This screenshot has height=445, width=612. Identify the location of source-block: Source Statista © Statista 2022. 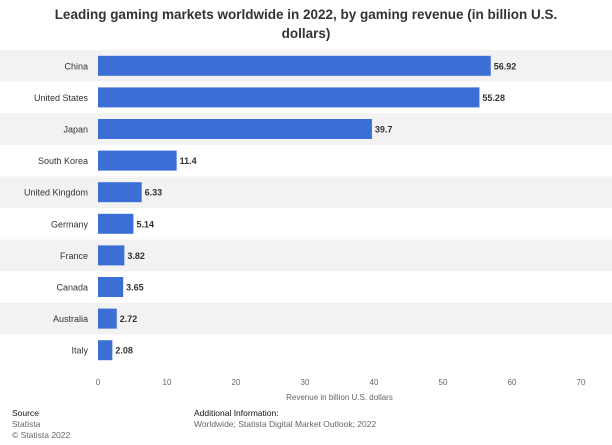
(41, 424).